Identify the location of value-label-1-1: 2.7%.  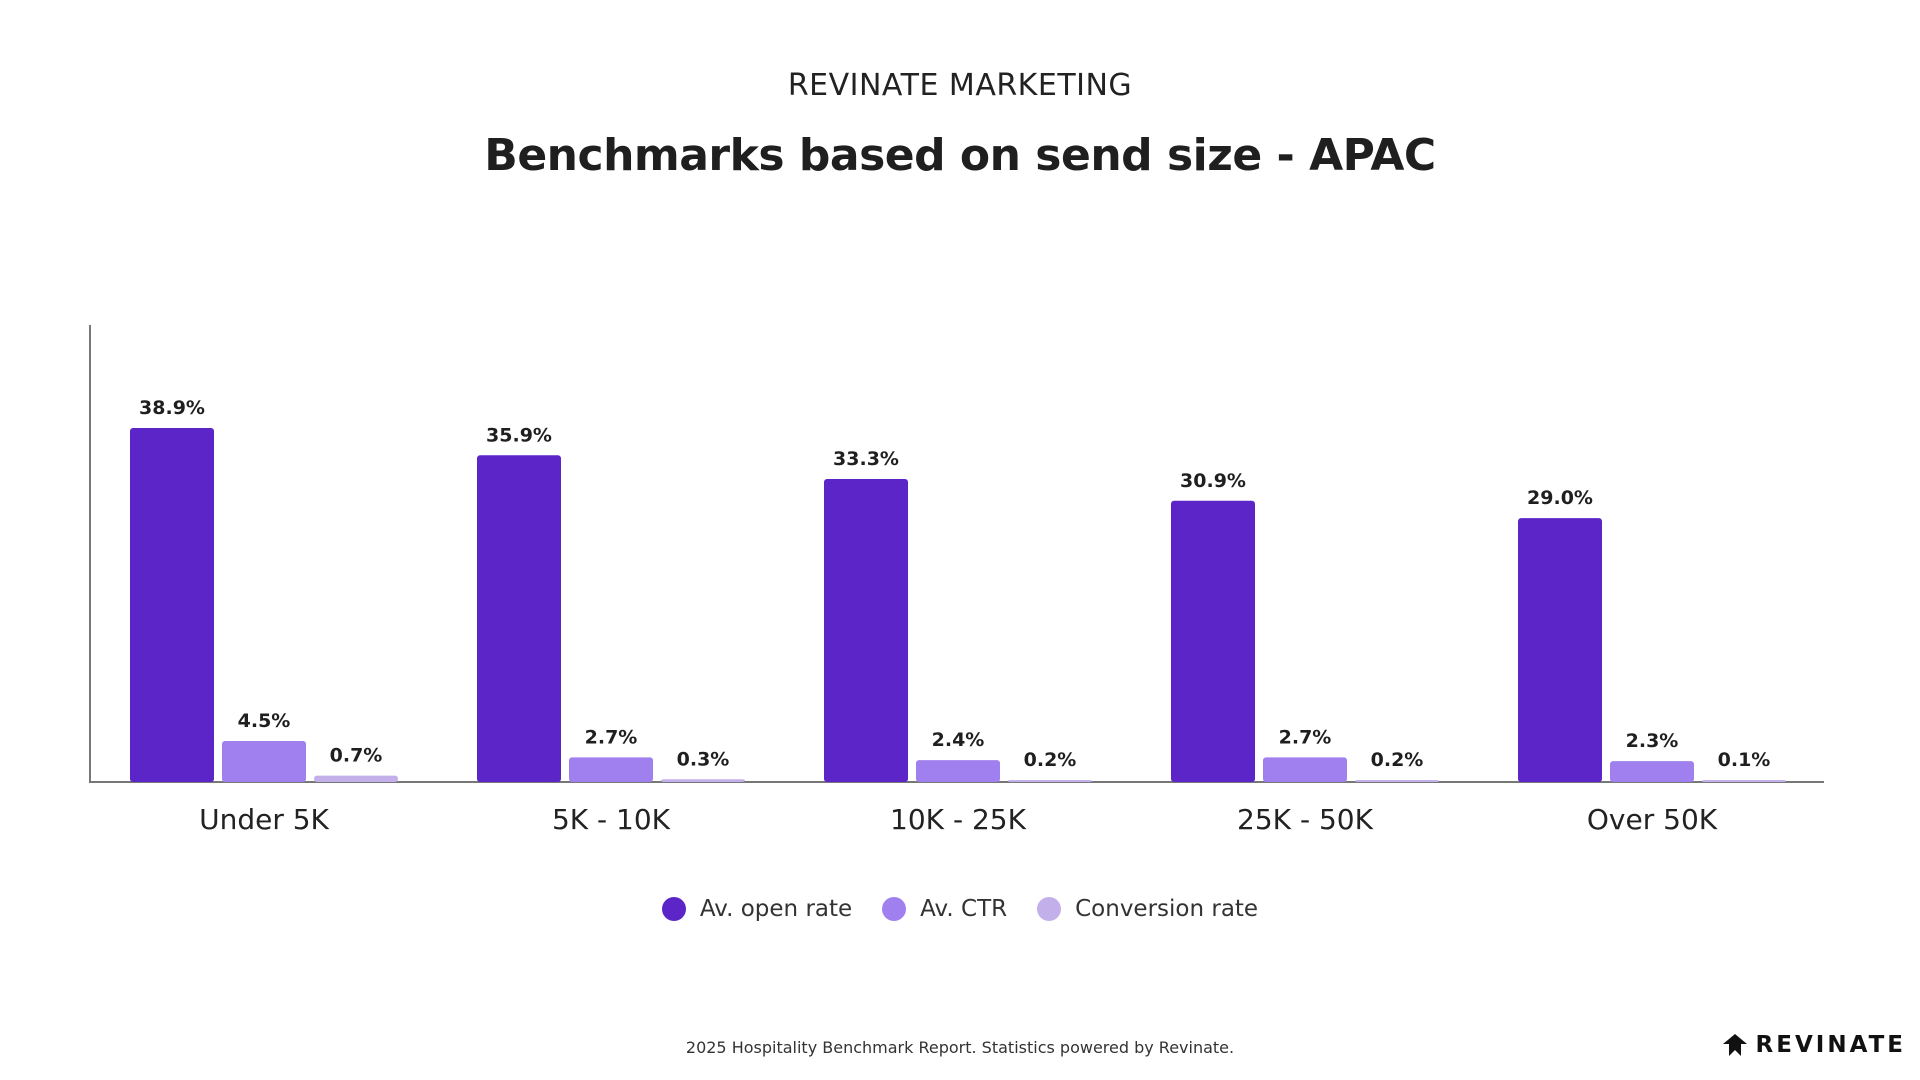
(611, 737).